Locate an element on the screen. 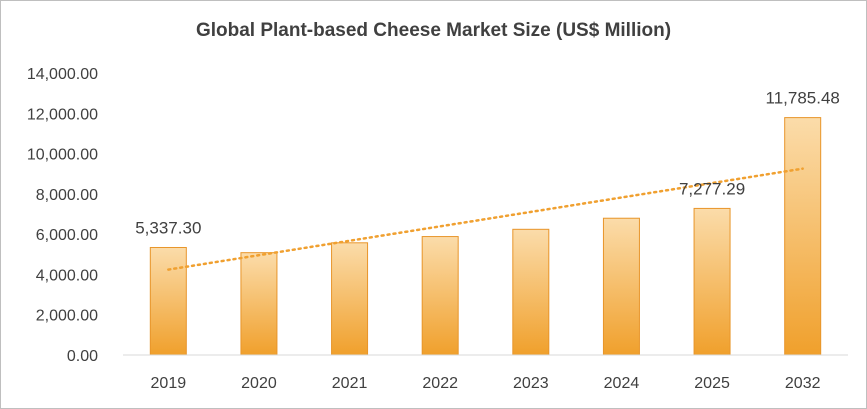 This screenshot has width=867, height=409. data-label: 7,277.29 is located at coordinates (712, 188).